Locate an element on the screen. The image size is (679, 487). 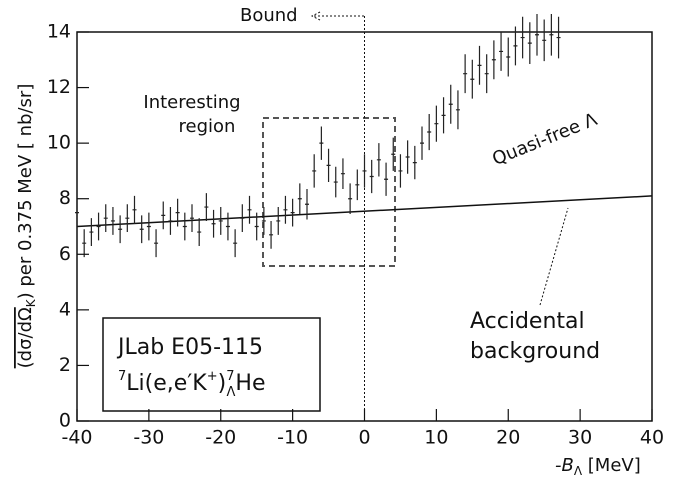
txt: -B is located at coordinates (564, 465).